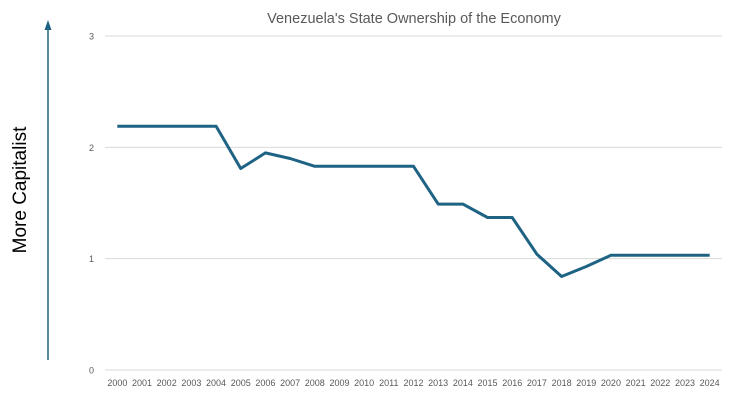 The height and width of the screenshot is (403, 739). What do you see at coordinates (142, 383) in the screenshot?
I see `x-tick-label: 2001` at bounding box center [142, 383].